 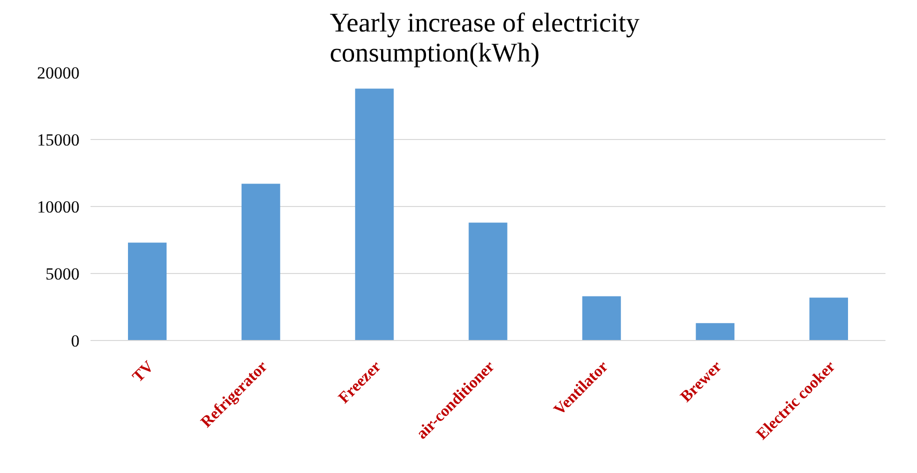 What do you see at coordinates (485, 38) in the screenshot?
I see `chart-title: Yearly increase of electricity consumption(kWh)` at bounding box center [485, 38].